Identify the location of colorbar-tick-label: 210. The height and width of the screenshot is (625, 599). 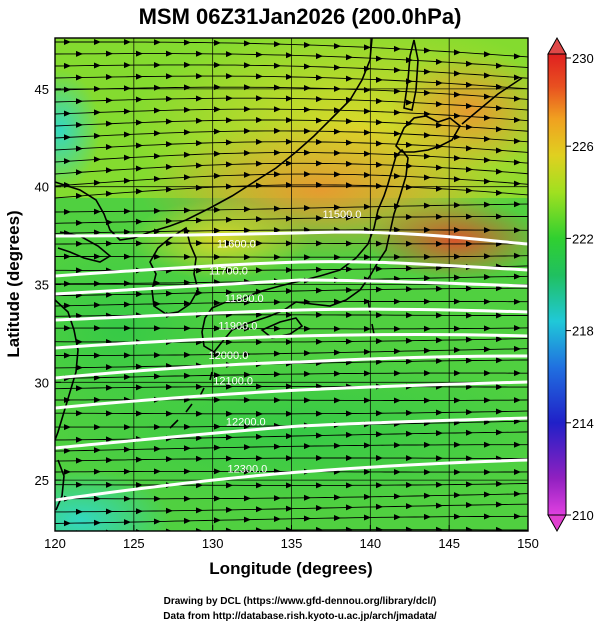
(583, 515).